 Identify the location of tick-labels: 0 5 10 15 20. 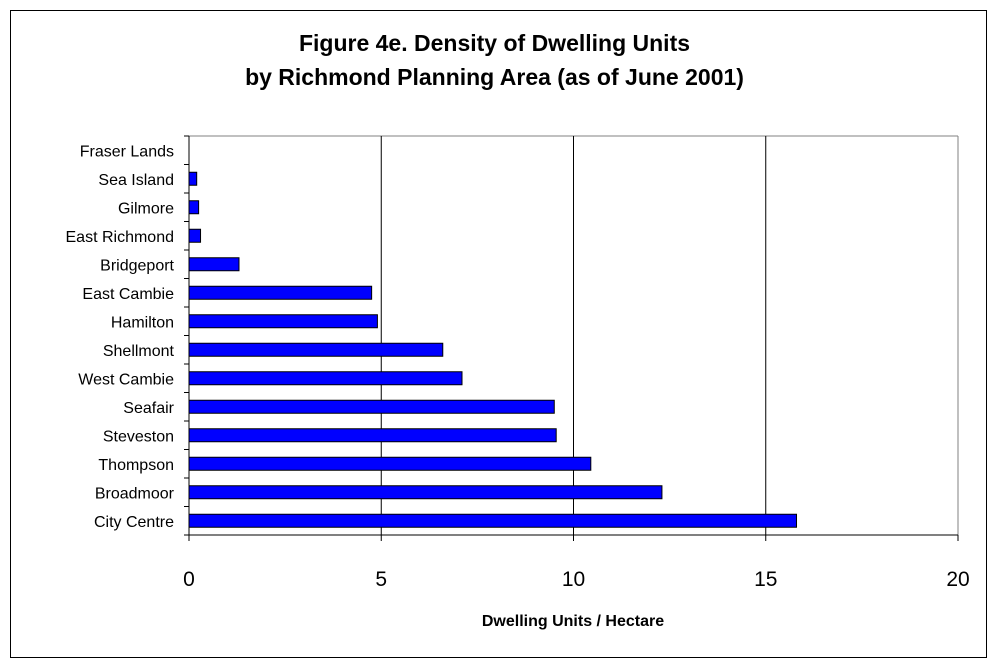
(576, 579).